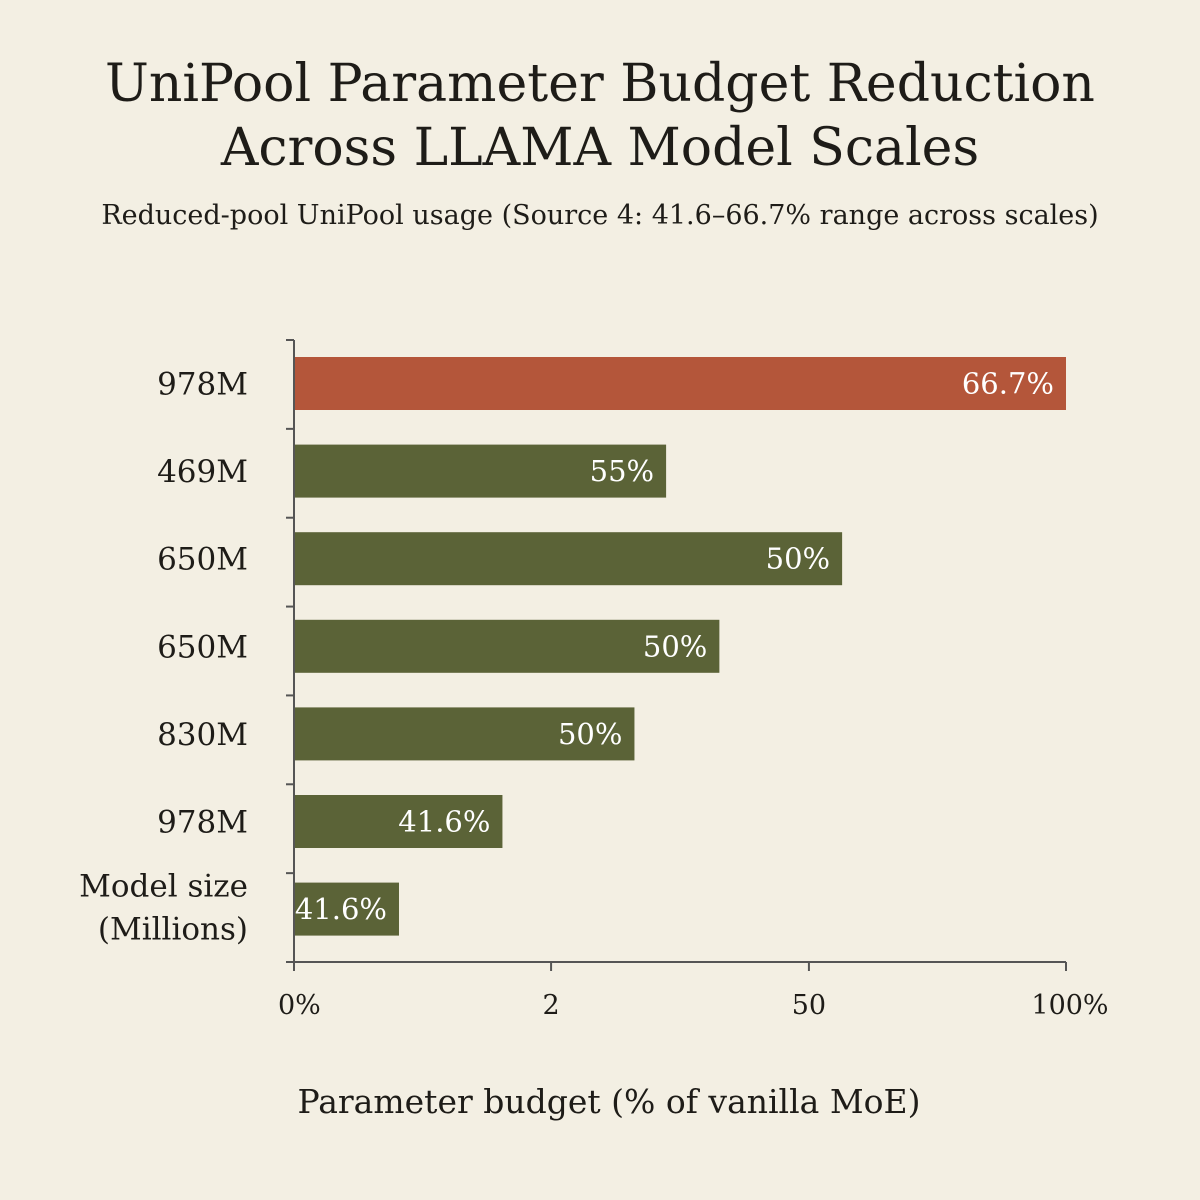 The width and height of the screenshot is (1200, 1200). I want to click on bar-value-label-5: 50%, so click(590, 734).